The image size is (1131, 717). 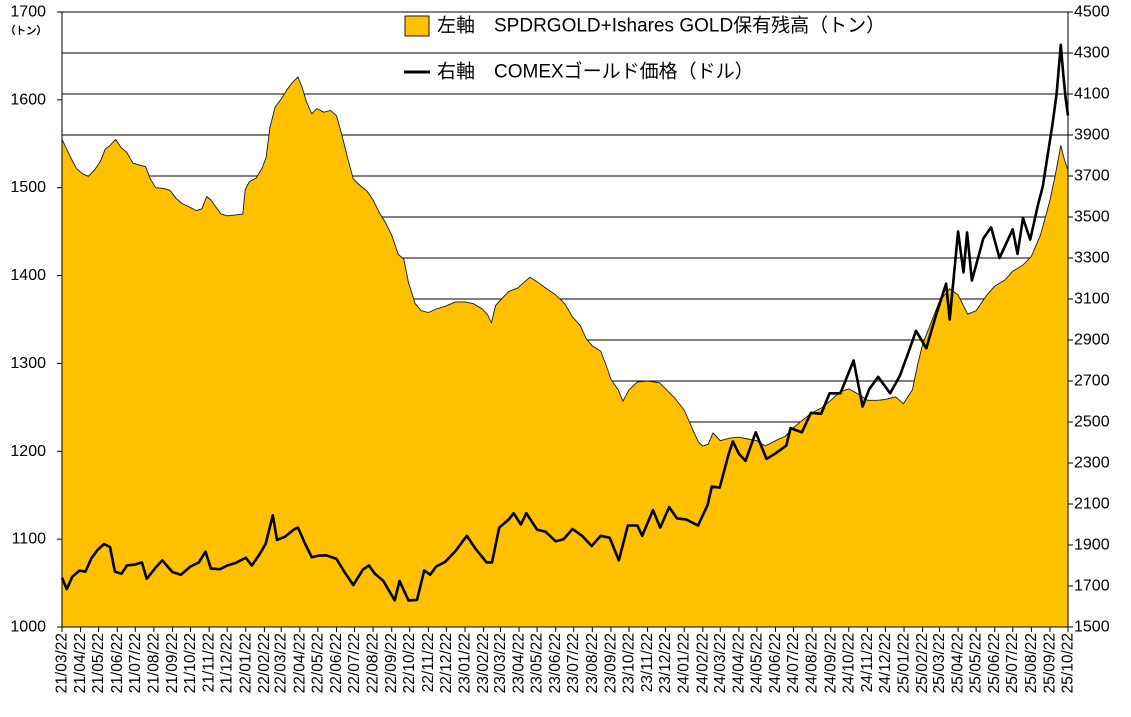 I want to click on right-axis-tick-label: 4100, so click(x=1092, y=94).